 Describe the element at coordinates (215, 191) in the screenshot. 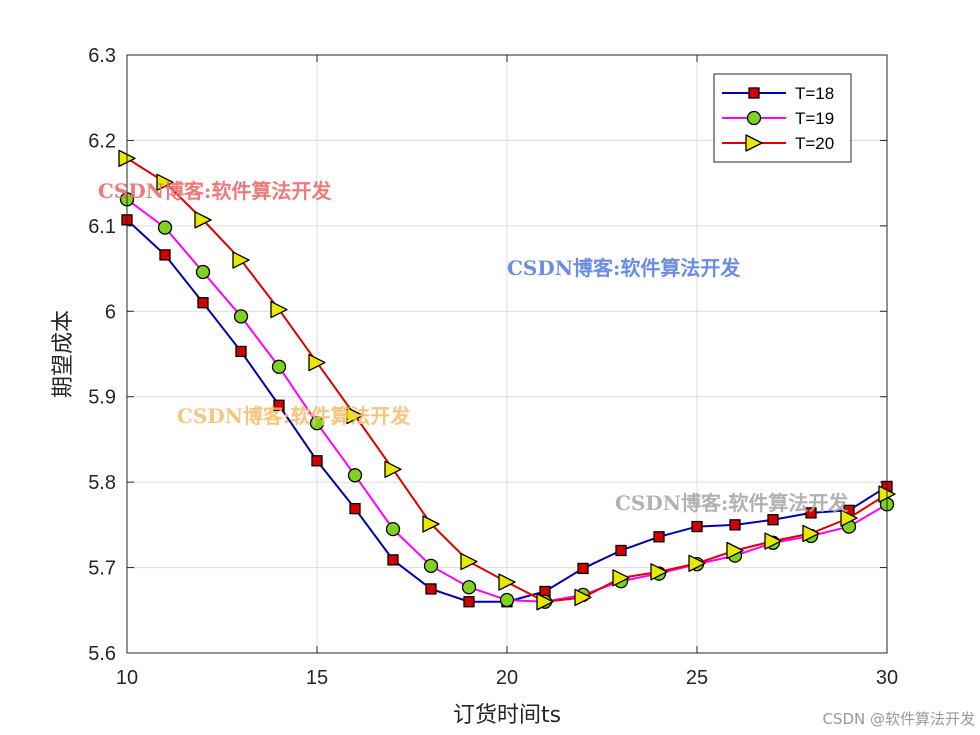

I see `watermark-1: CSDN博客:软件算法开发` at that location.